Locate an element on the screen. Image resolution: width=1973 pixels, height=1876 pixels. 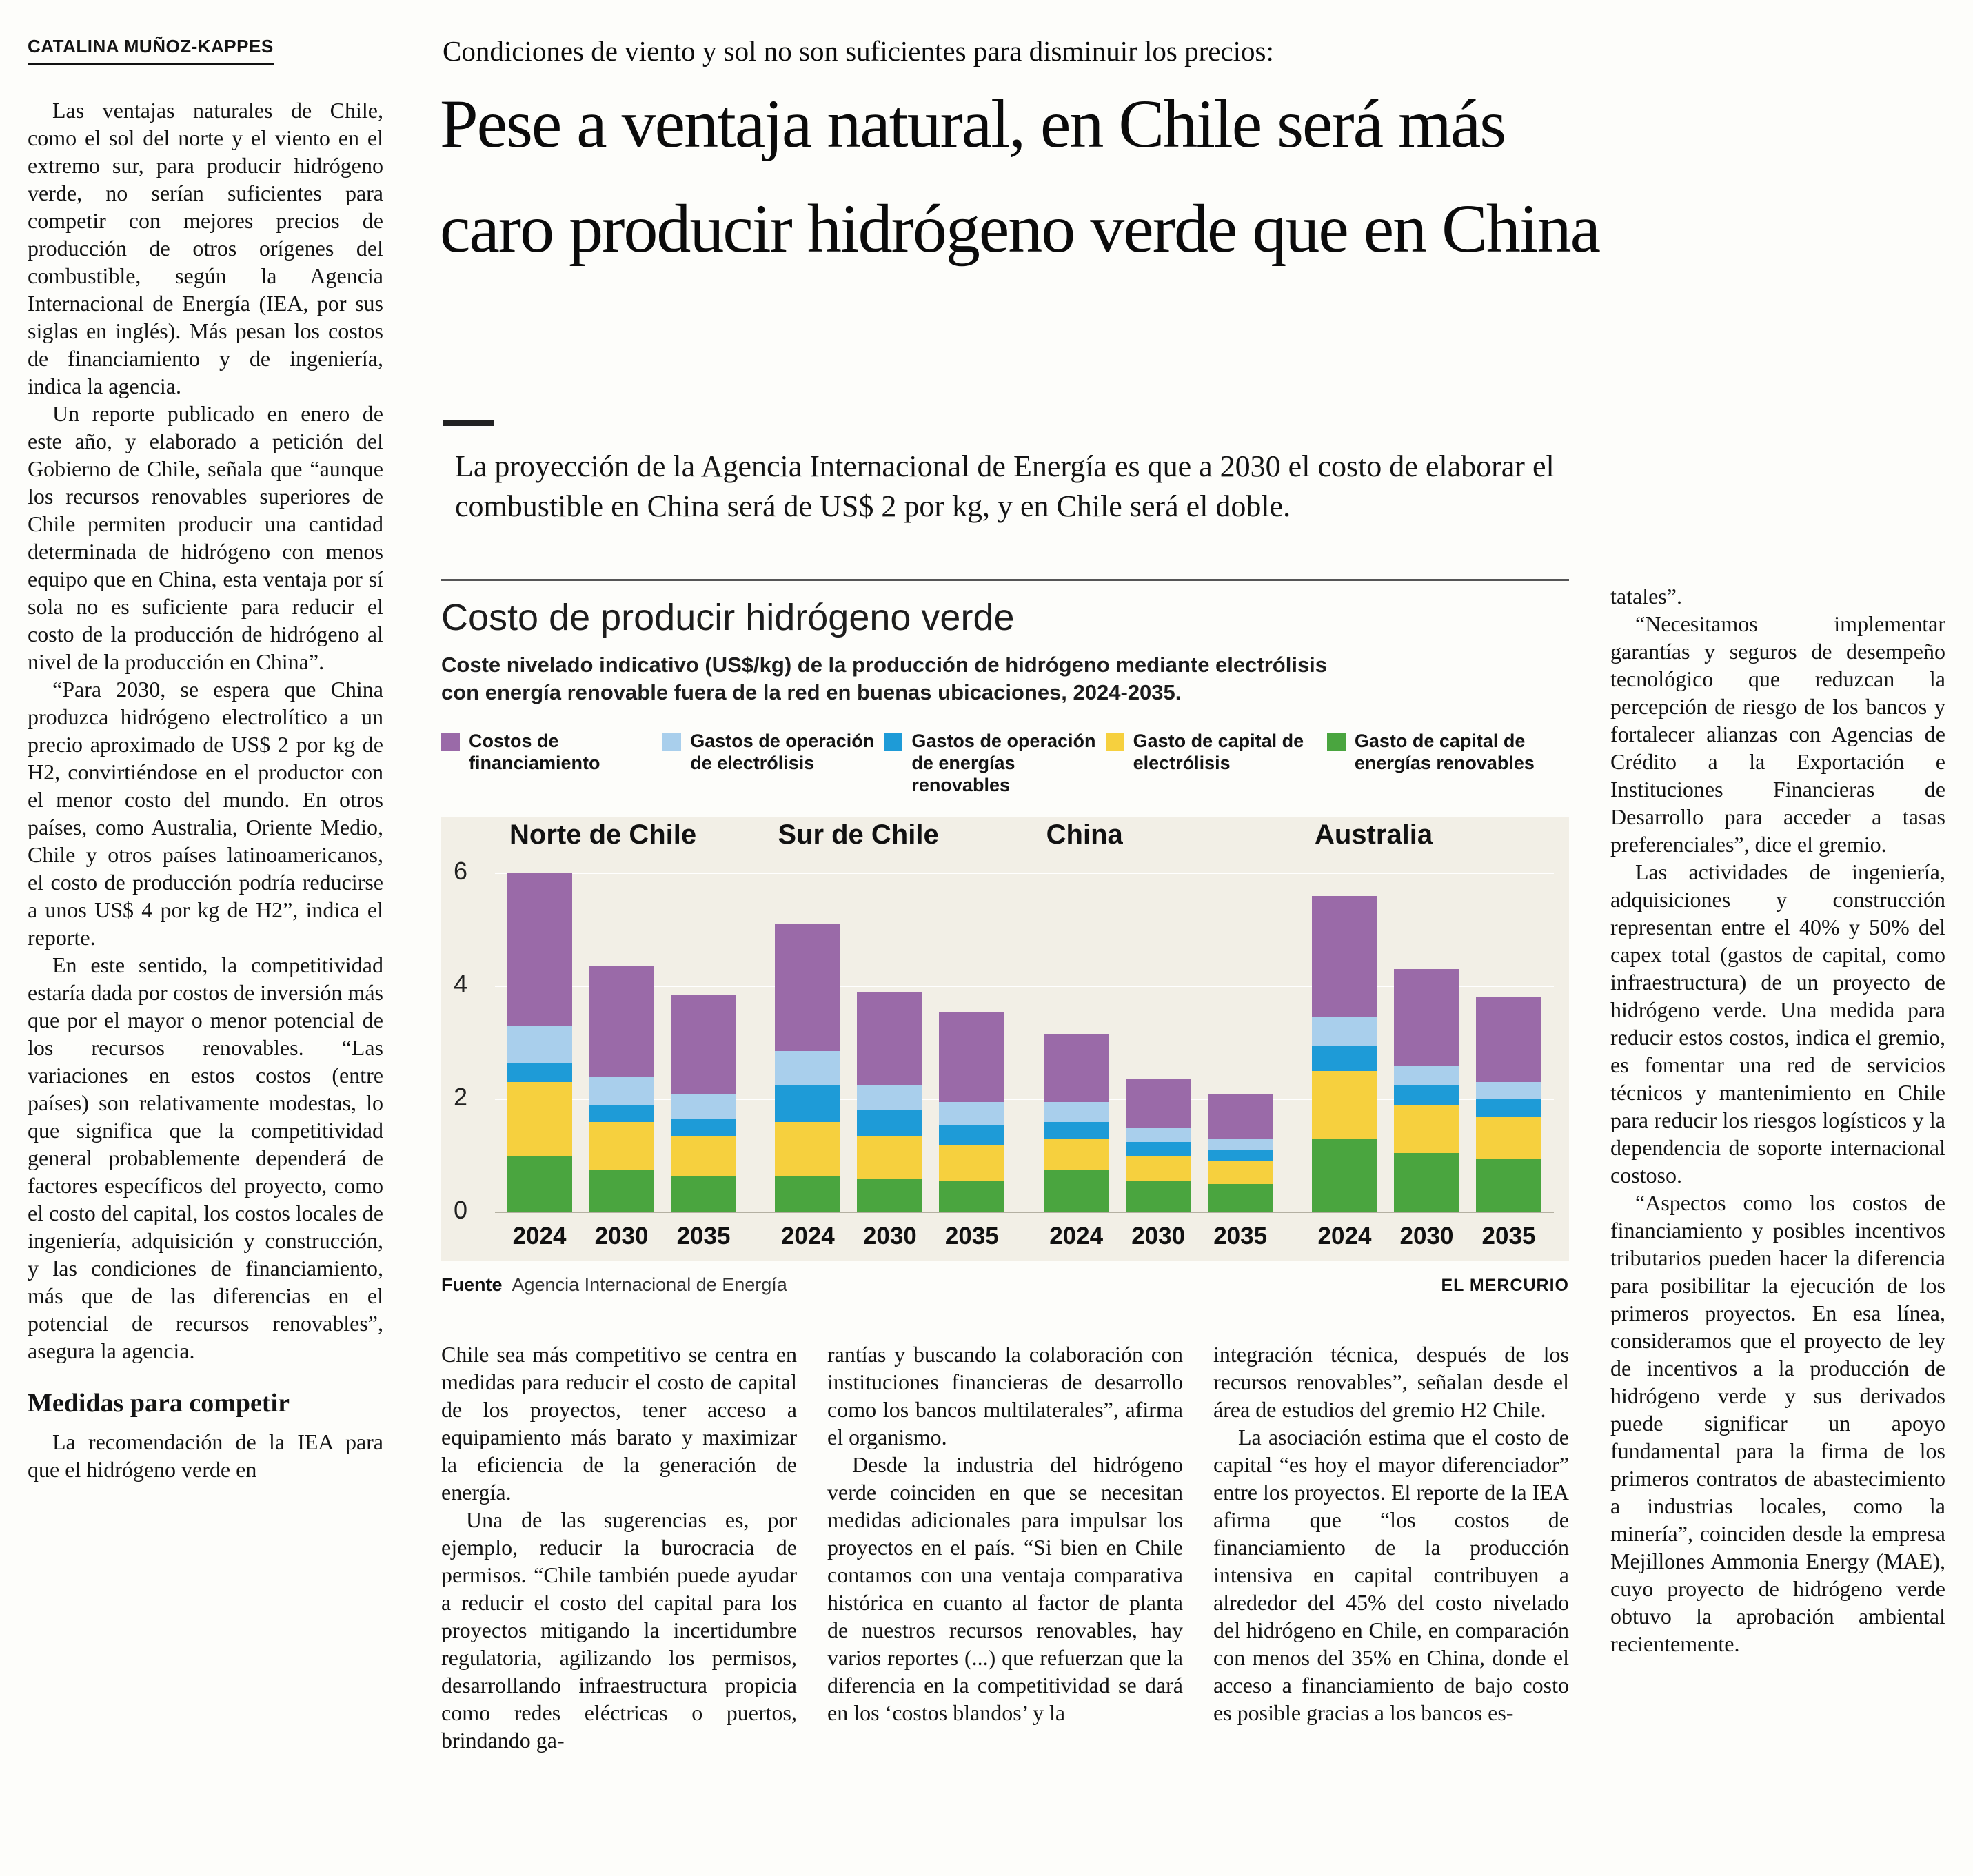
legend-item: Gastos de operación de electrólisis is located at coordinates (773, 763).